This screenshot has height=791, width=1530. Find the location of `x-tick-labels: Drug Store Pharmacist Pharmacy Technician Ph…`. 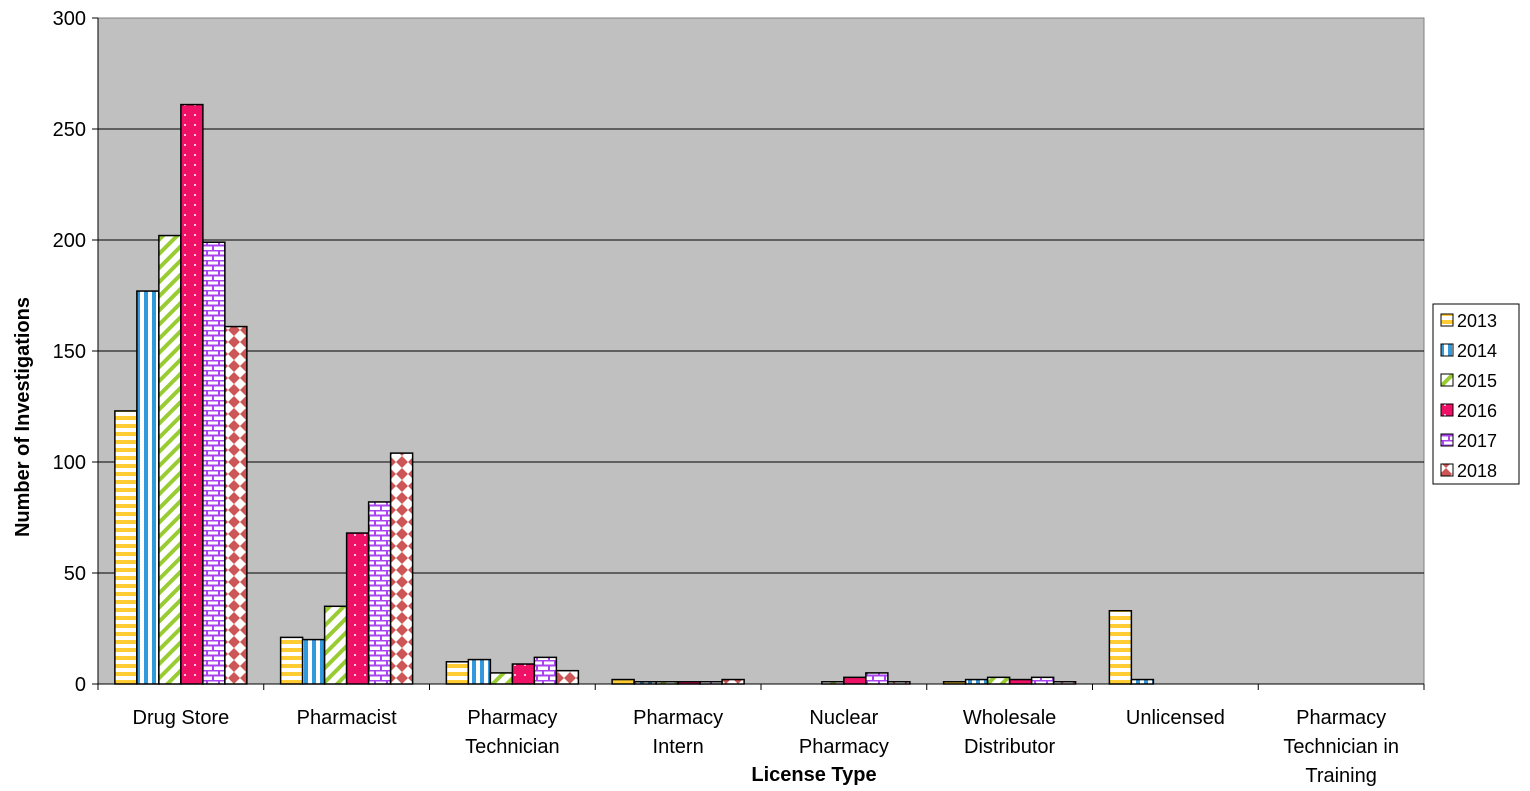

x-tick-labels: Drug Store Pharmacist Pharmacy Technician Ph… is located at coordinates (766, 747).